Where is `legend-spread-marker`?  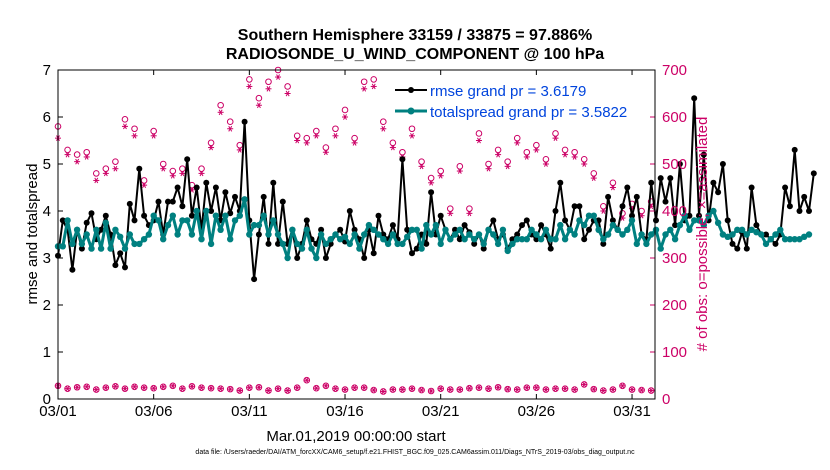 legend-spread-marker is located at coordinates (411, 111).